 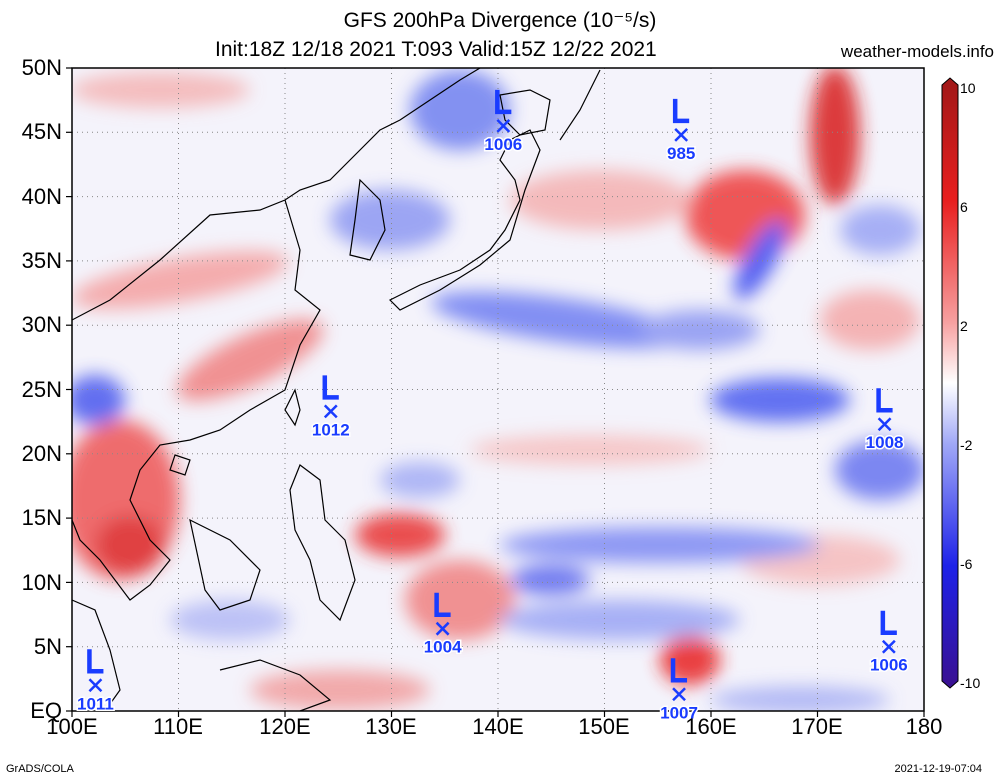 What do you see at coordinates (498, 726) in the screenshot?
I see `lon-tick-label: 140E` at bounding box center [498, 726].